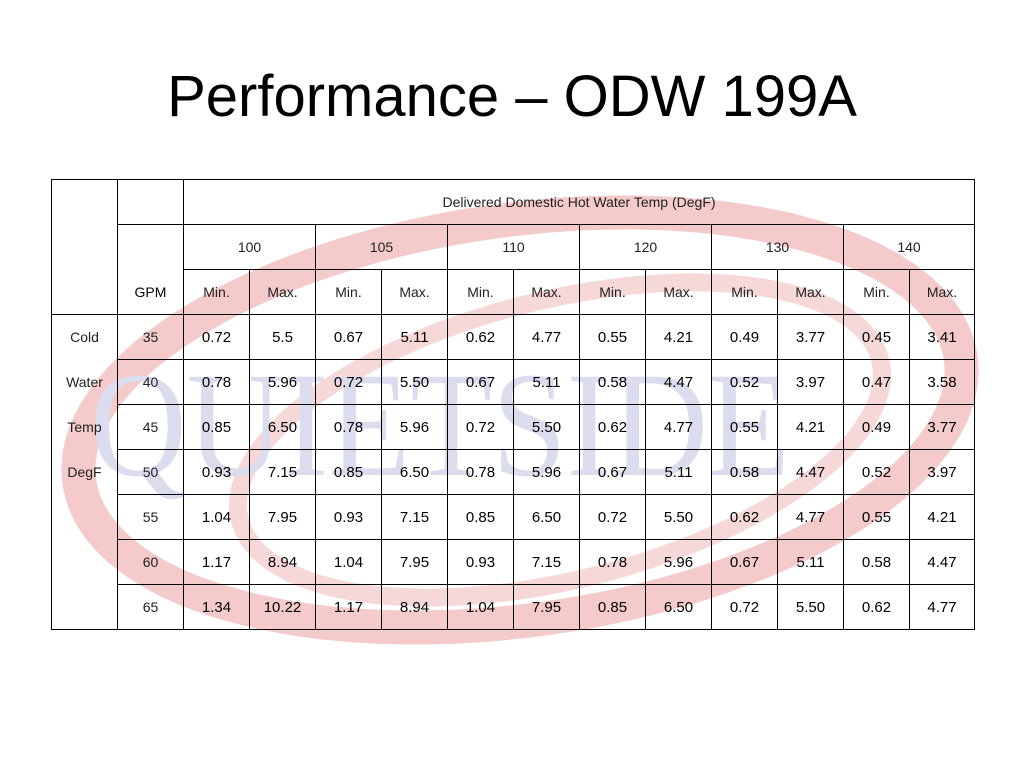 This screenshot has width=1024, height=768. Describe the element at coordinates (876, 337) in the screenshot. I see `value-cell: 0.45` at that location.